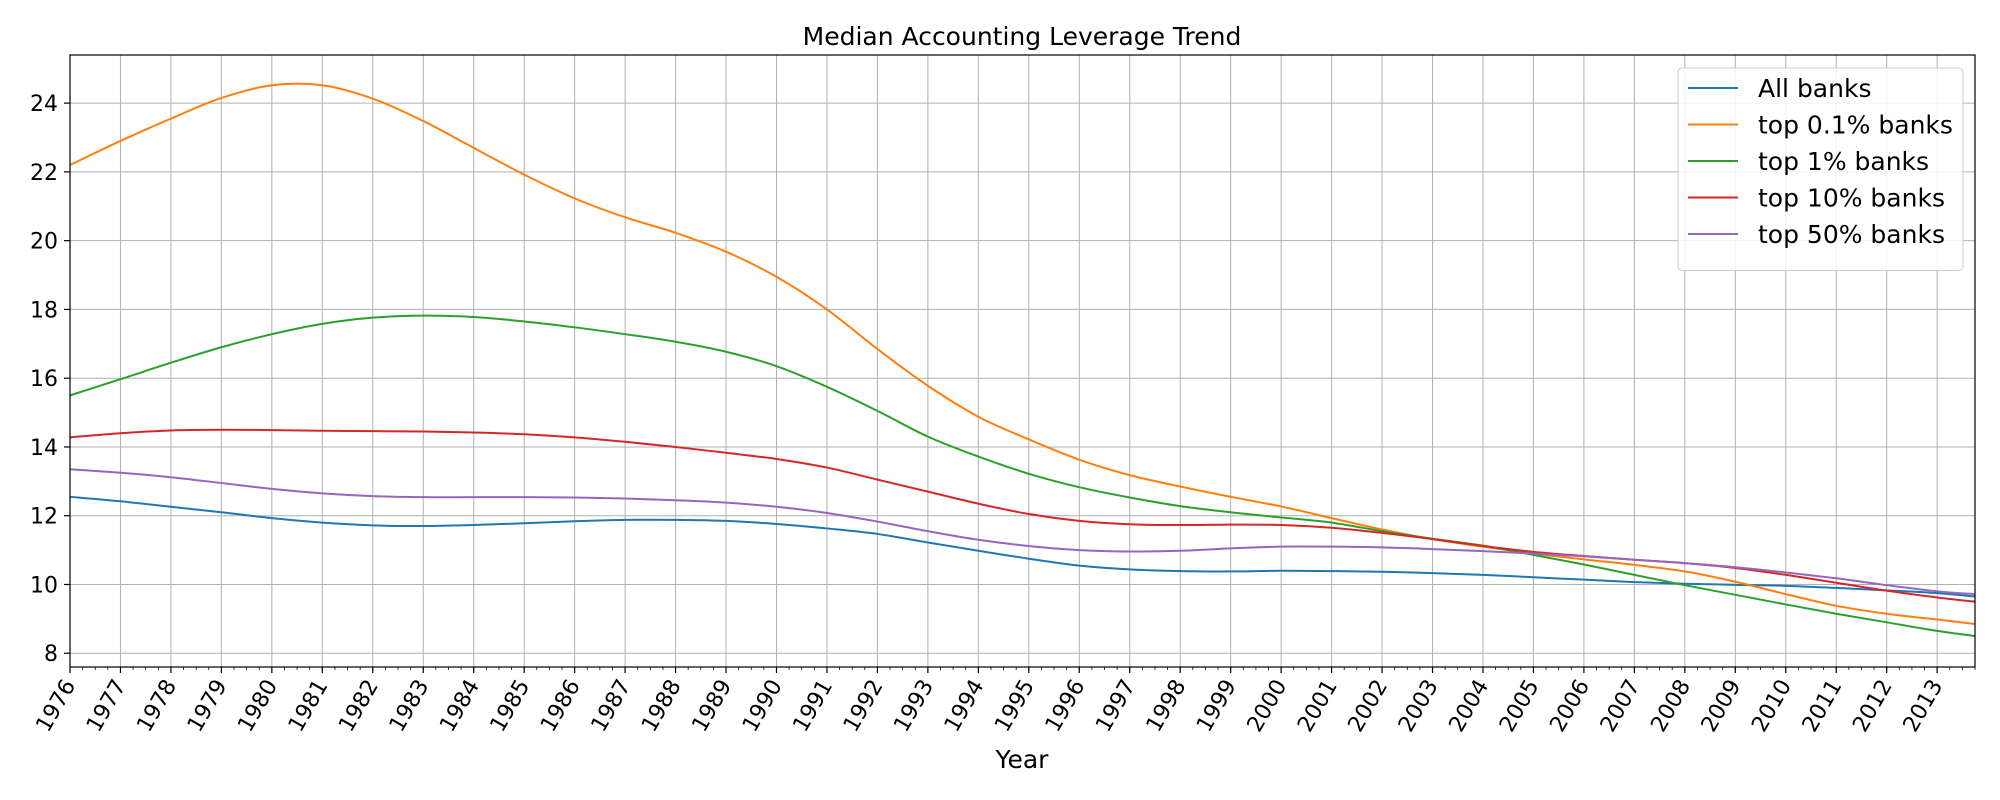 Image resolution: width=2000 pixels, height=800 pixels. I want to click on legend-label: top 10% banks, so click(1851, 198).